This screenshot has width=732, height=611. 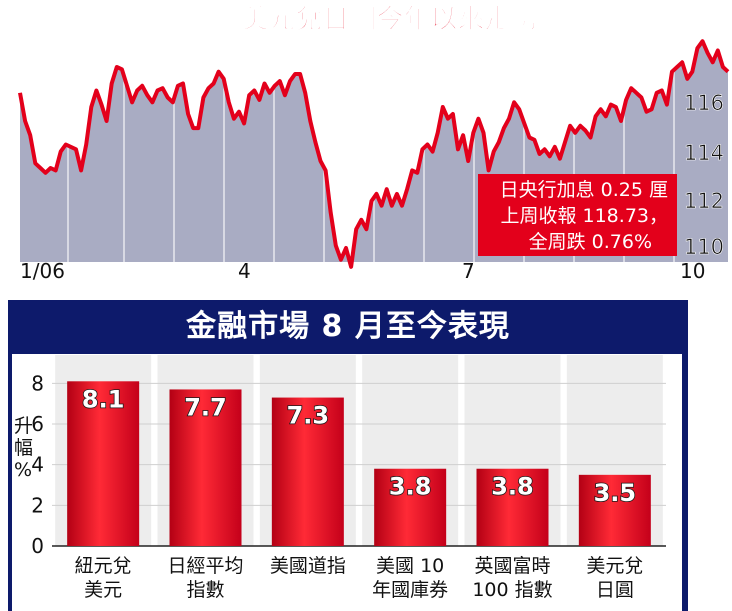 What do you see at coordinates (205, 590) in the screenshot?
I see `bar-category-label: 指數` at bounding box center [205, 590].